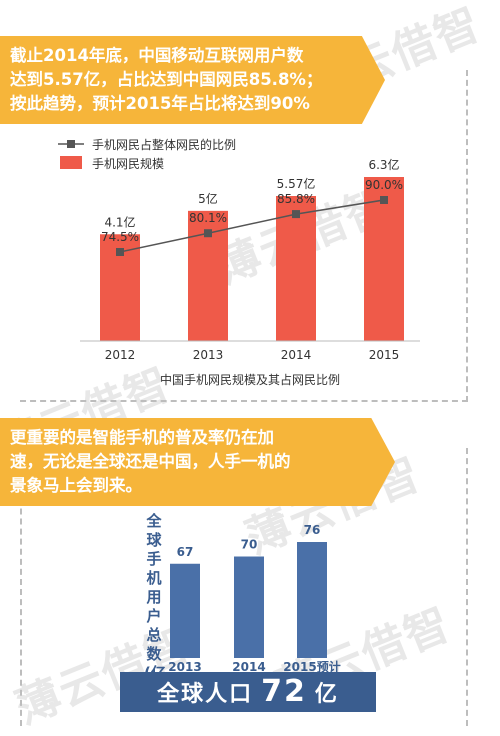 This screenshot has height=736, width=500. What do you see at coordinates (296, 199) in the screenshot?
I see `line-value-label: 85.8%` at bounding box center [296, 199].